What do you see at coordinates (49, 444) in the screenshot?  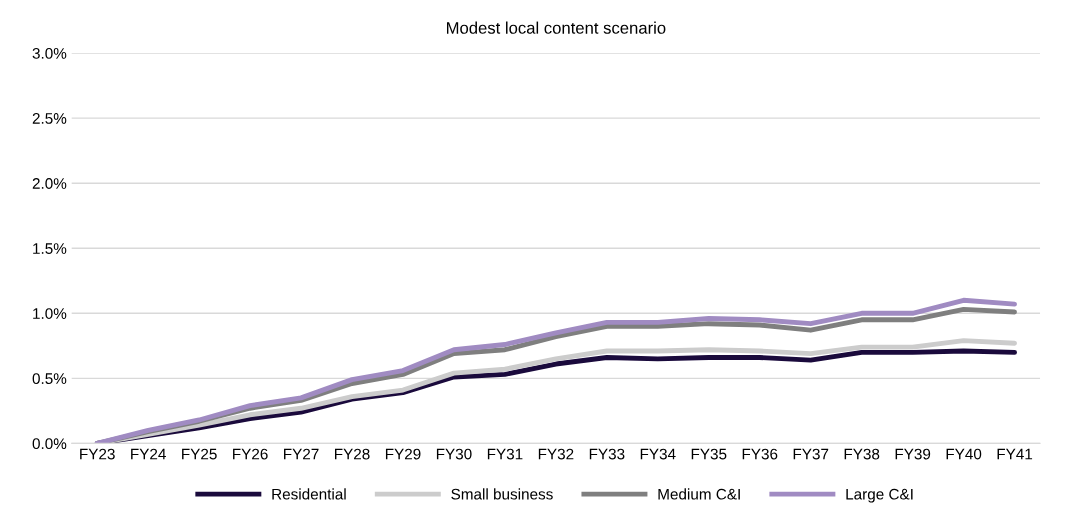 I see `y-tick-label: 0.0%` at bounding box center [49, 444].